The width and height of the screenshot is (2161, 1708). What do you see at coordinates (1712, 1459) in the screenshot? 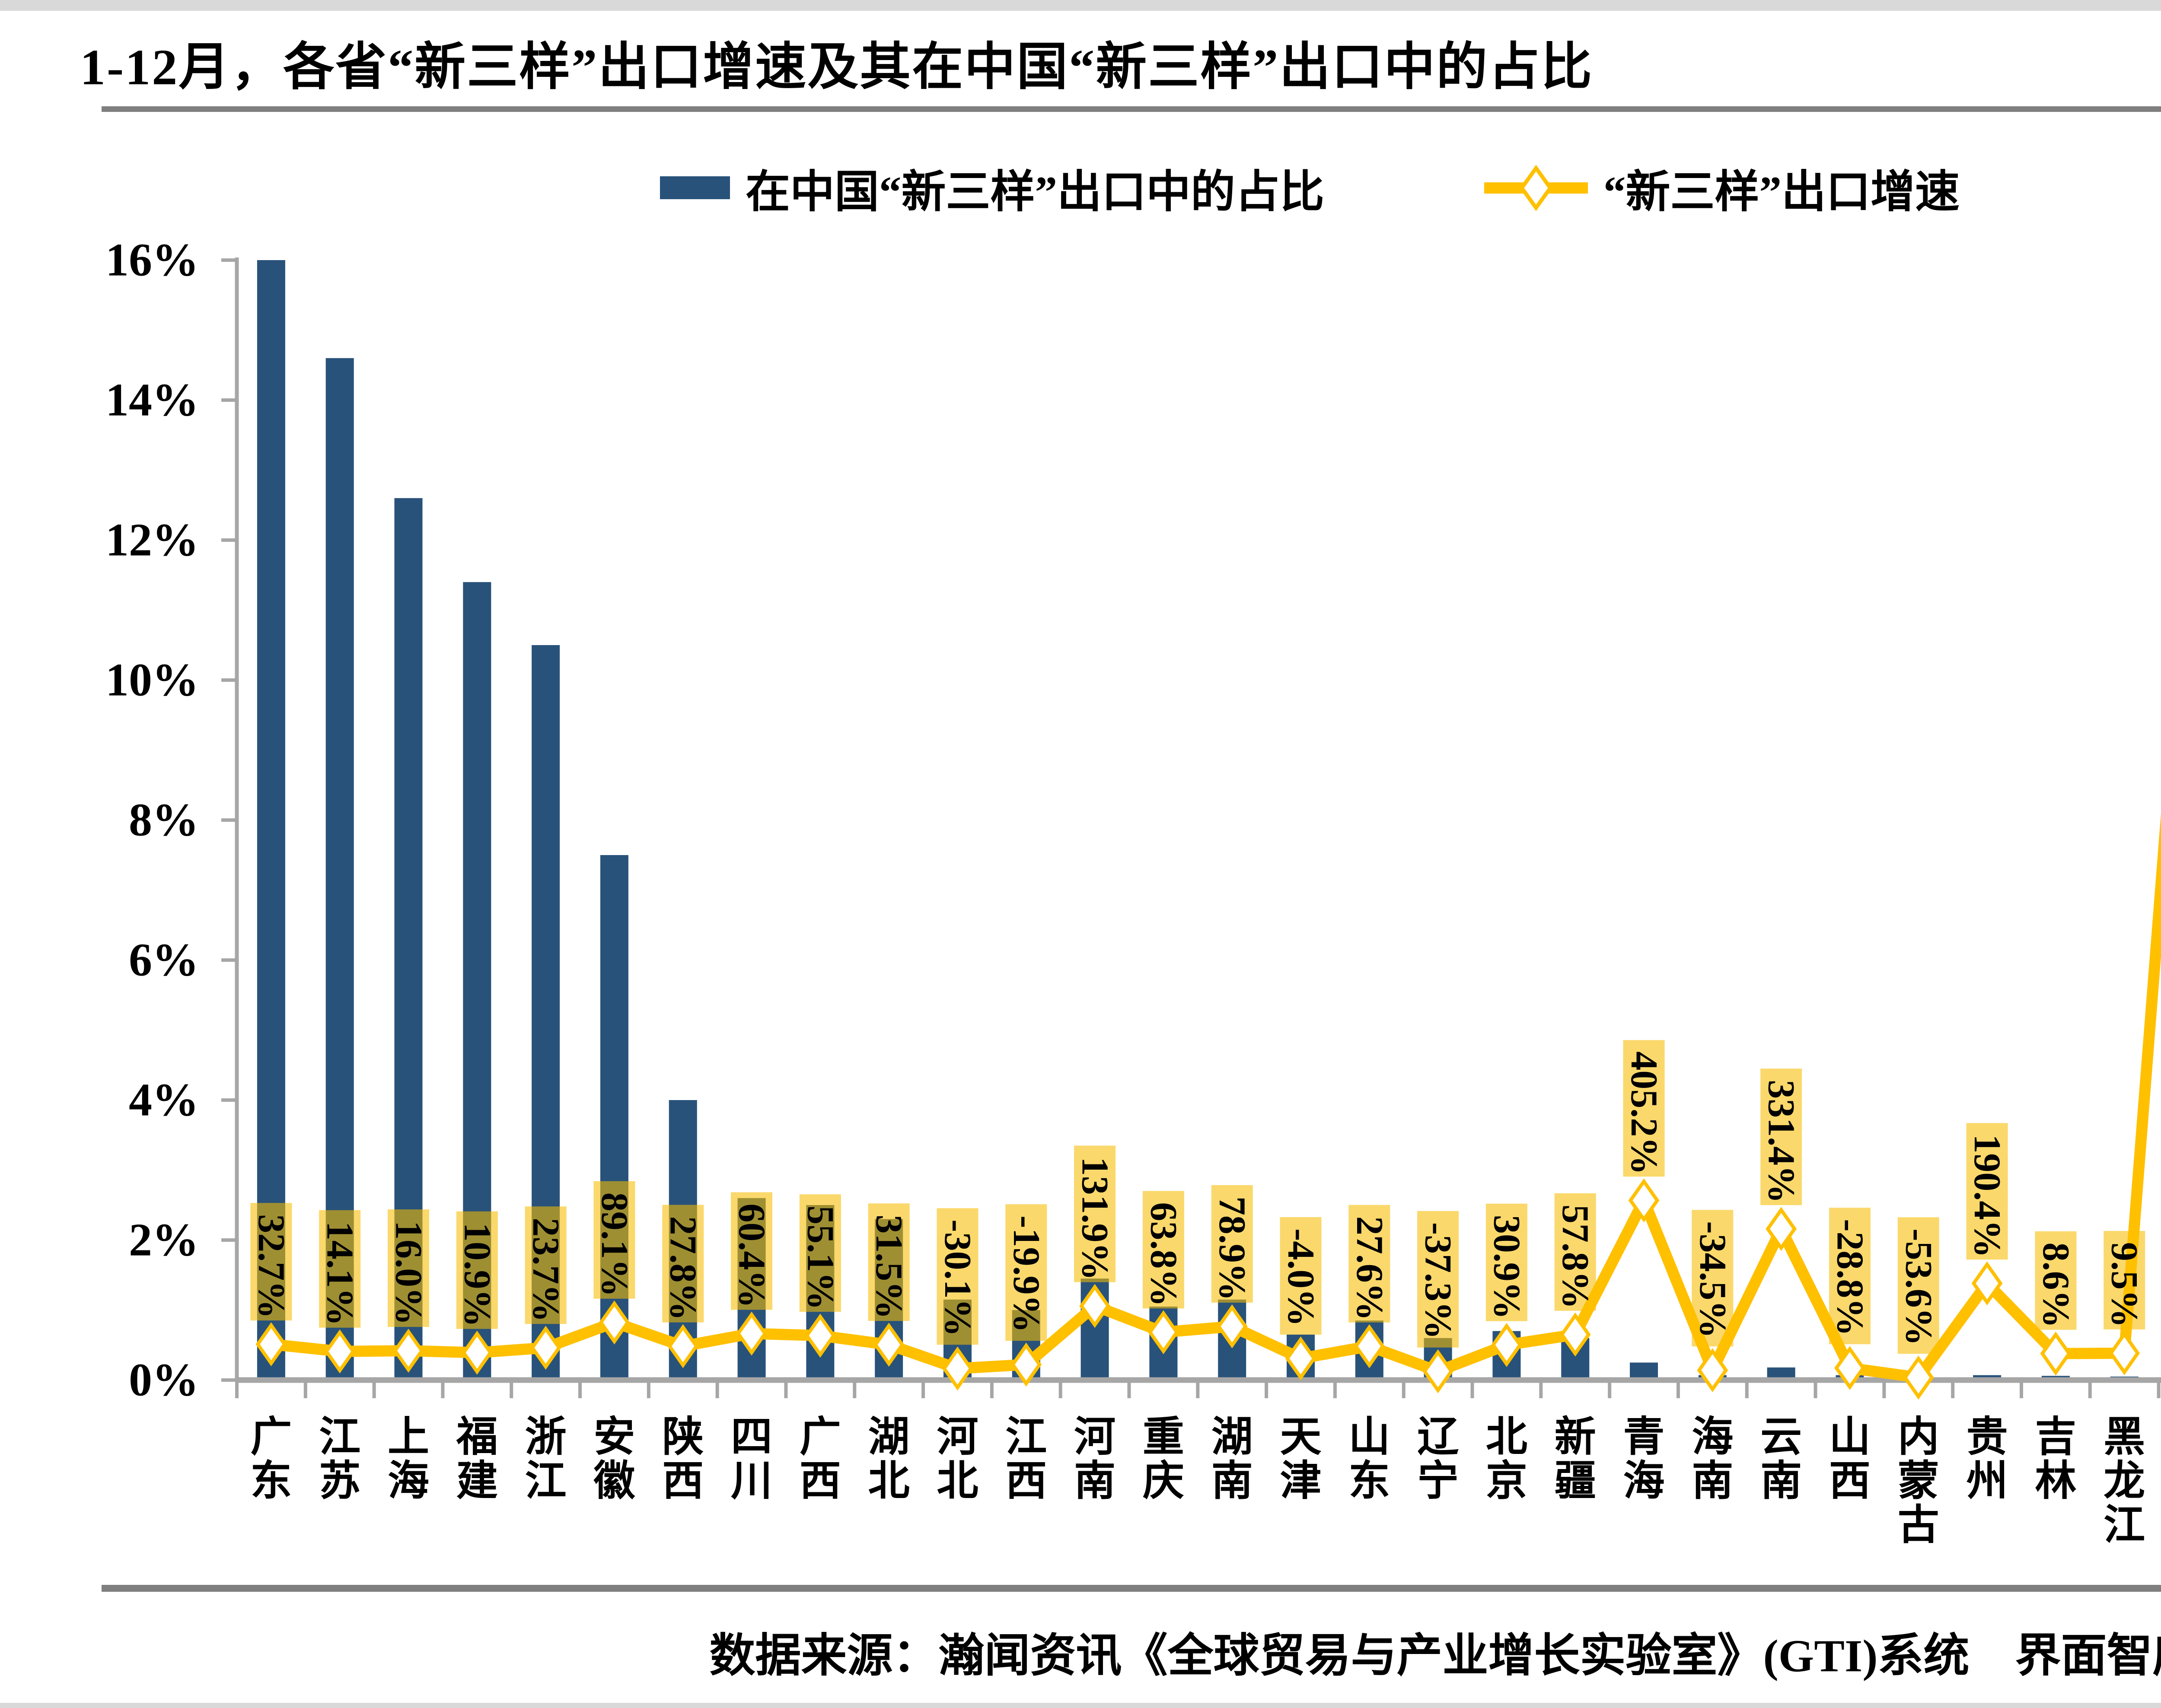
I see `x-axis-label-海南: 海南` at bounding box center [1712, 1459].